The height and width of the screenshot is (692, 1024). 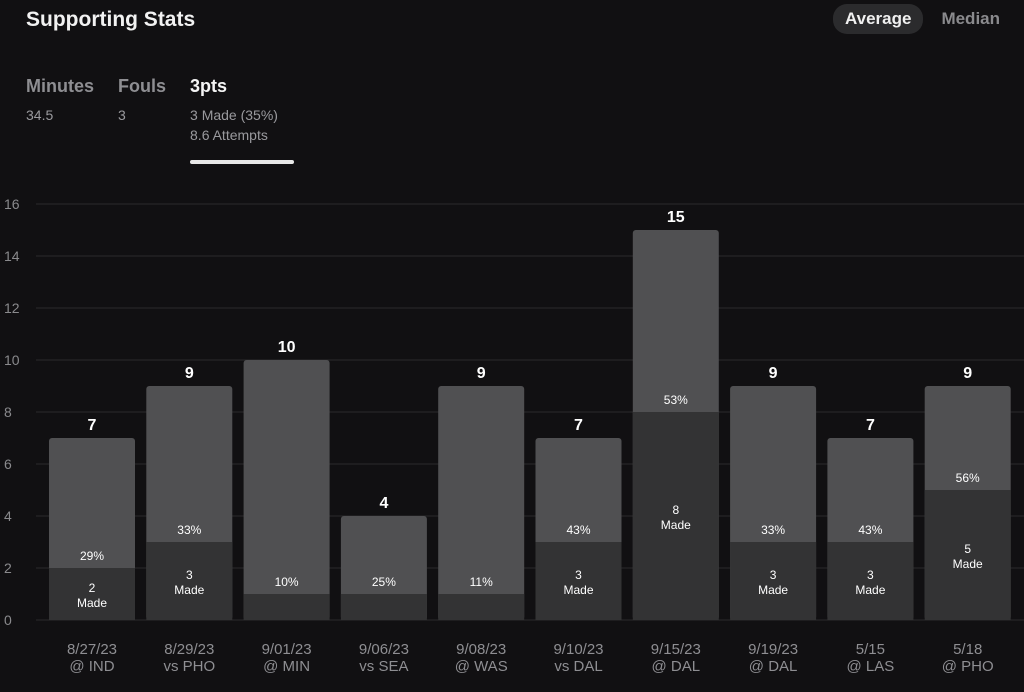 What do you see at coordinates (40, 115) in the screenshot?
I see `tab-minutes-value: 34.5` at bounding box center [40, 115].